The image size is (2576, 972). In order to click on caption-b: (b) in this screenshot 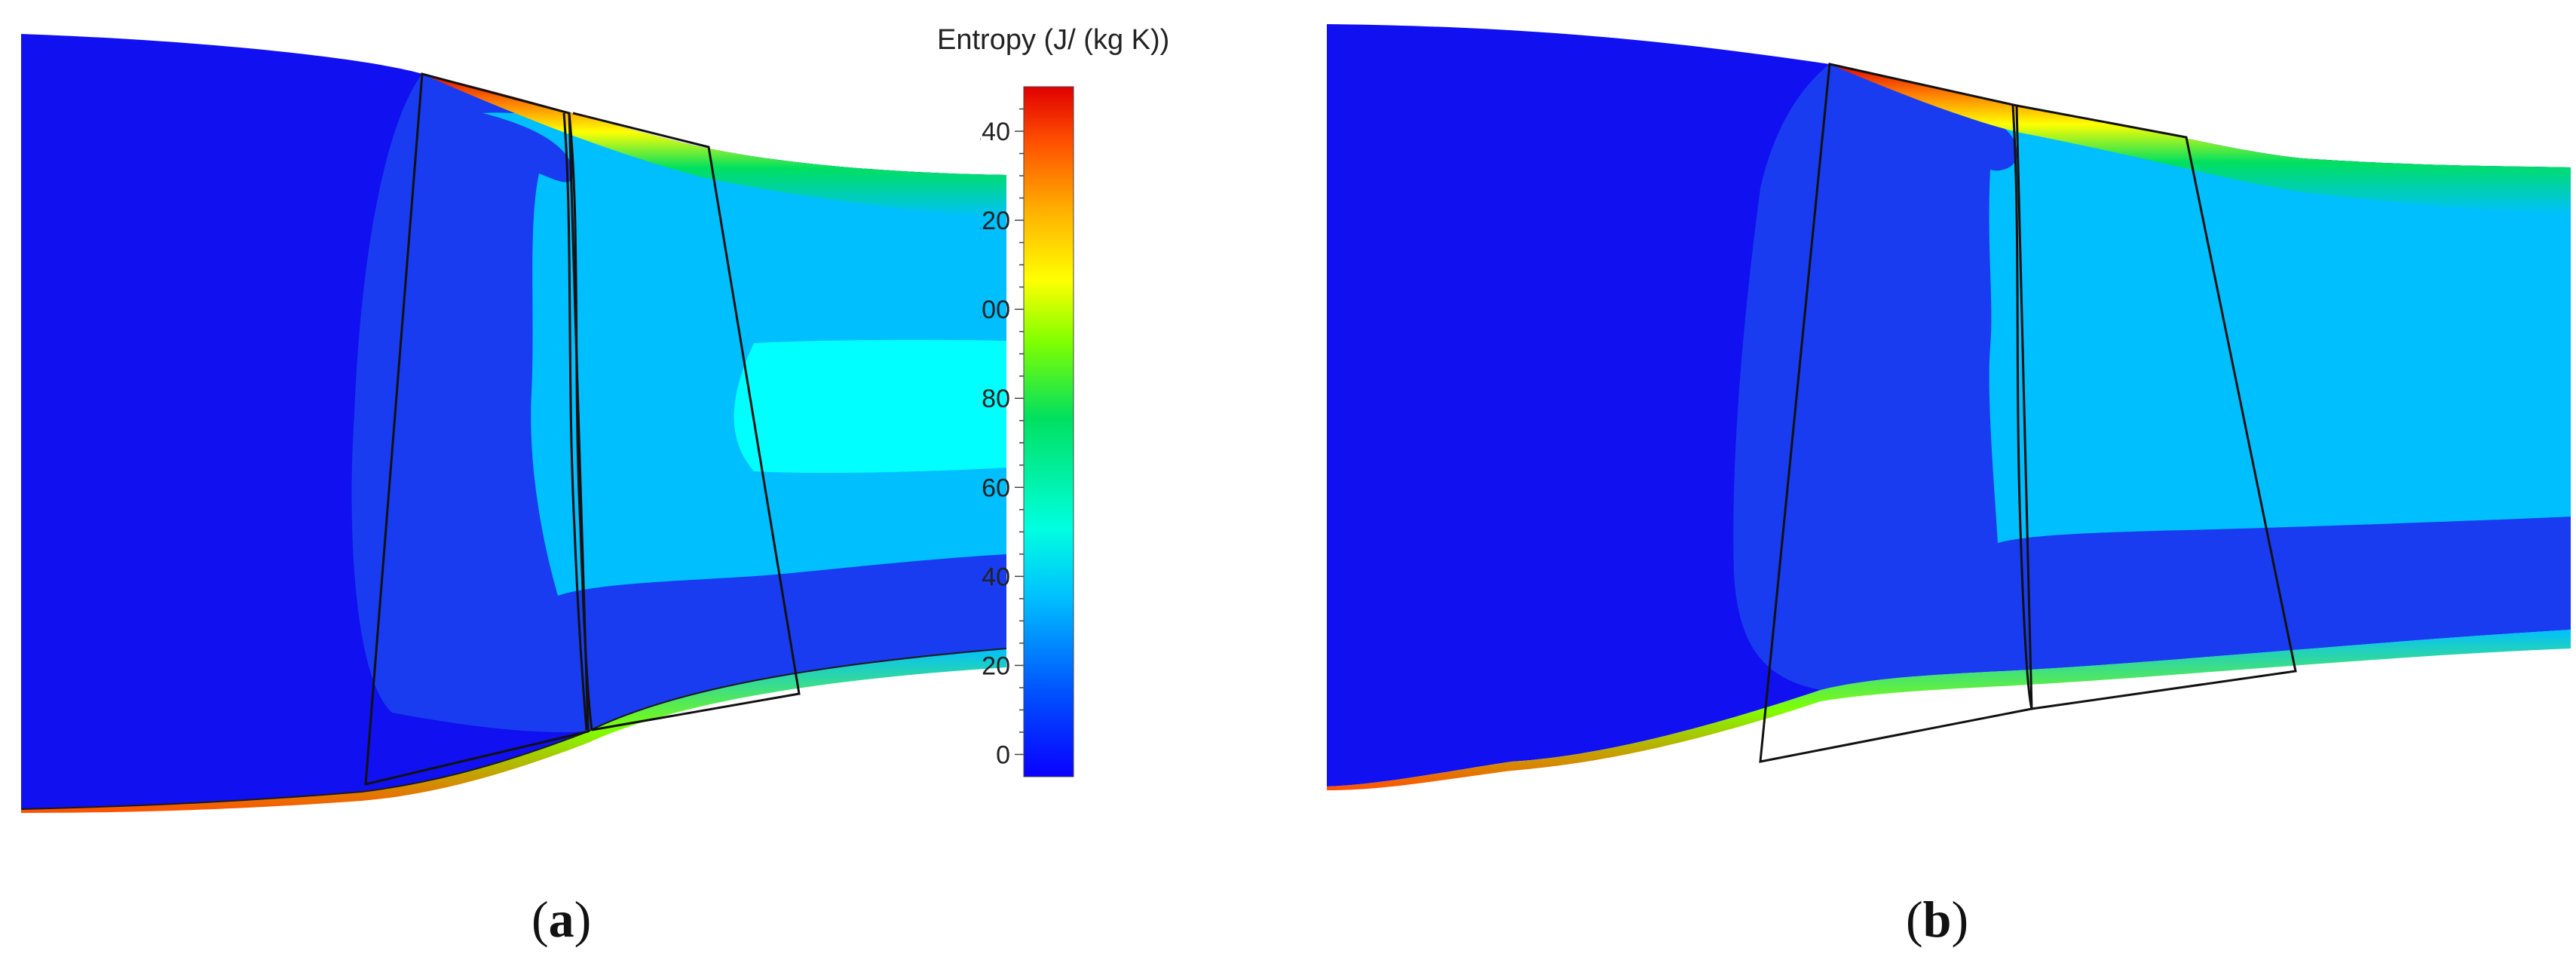, I will do `click(1937, 919)`.